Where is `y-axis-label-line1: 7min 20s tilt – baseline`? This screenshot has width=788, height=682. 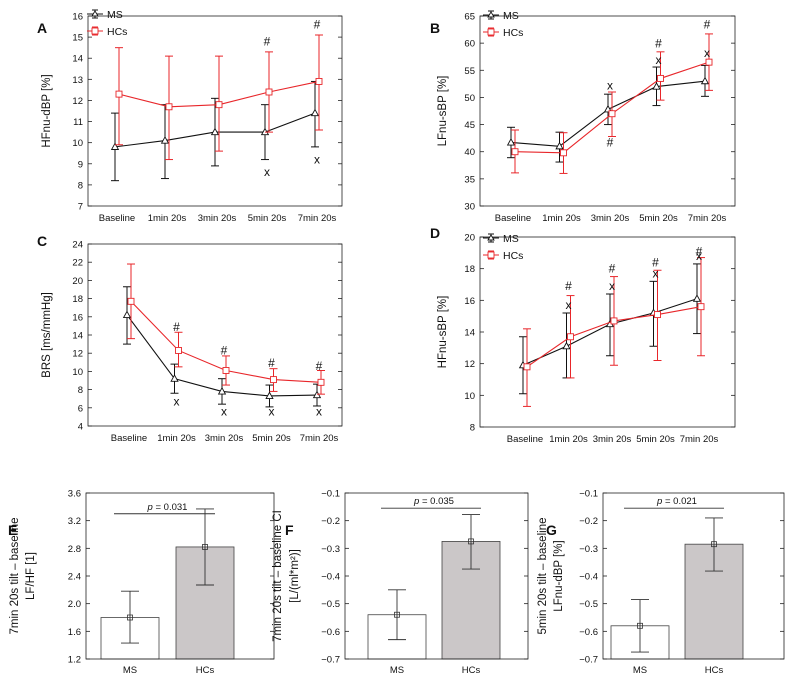 y-axis-label-line1: 7min 20s tilt – baseline is located at coordinates (15, 576).